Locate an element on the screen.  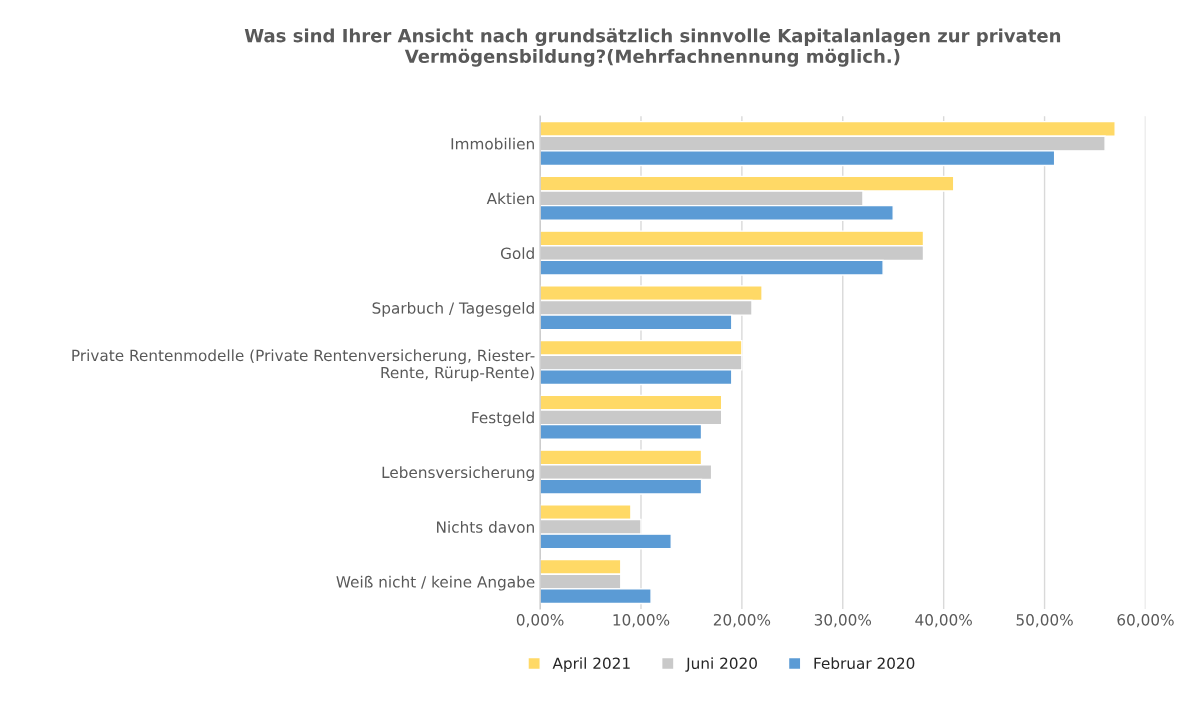
y-tick-label: Sparbuch / Tagesgeld is located at coordinates (453, 309).